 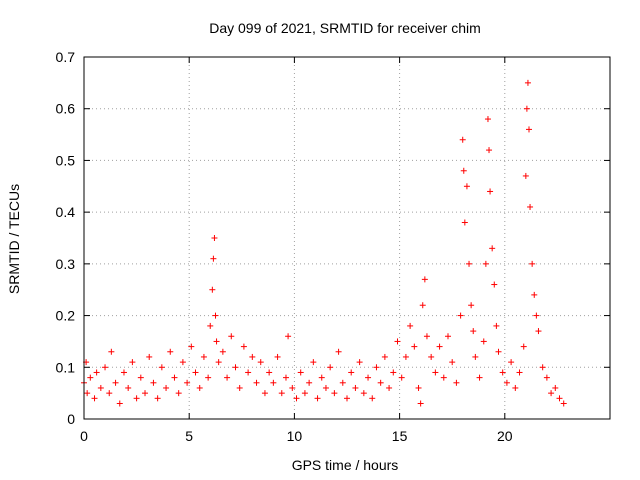 What do you see at coordinates (189, 436) in the screenshot?
I see `x-tick-label: 5` at bounding box center [189, 436].